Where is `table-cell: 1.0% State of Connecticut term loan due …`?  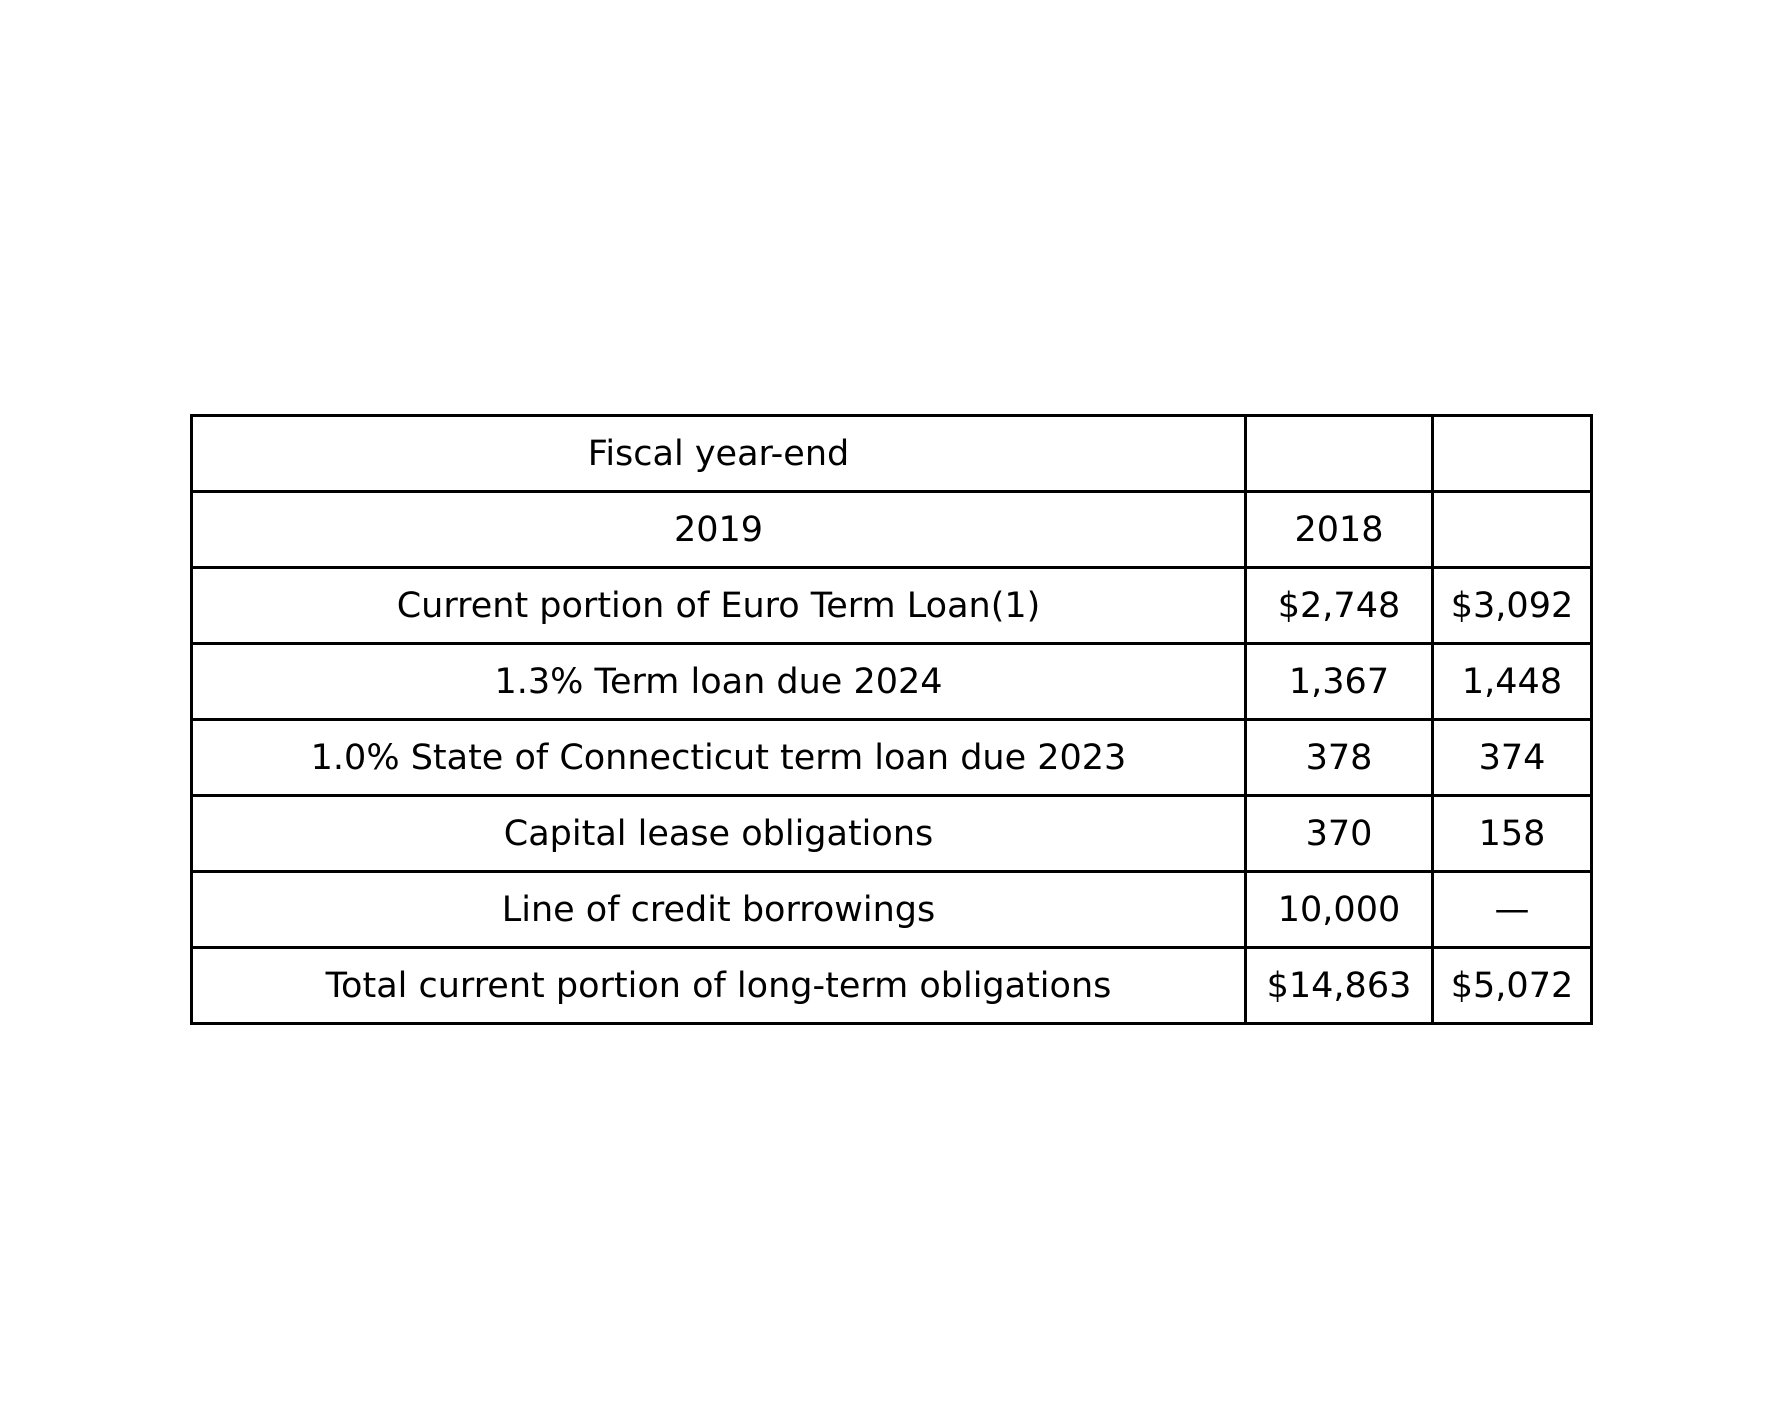 table-cell: 1.0% State of Connecticut term loan due … is located at coordinates (718, 757).